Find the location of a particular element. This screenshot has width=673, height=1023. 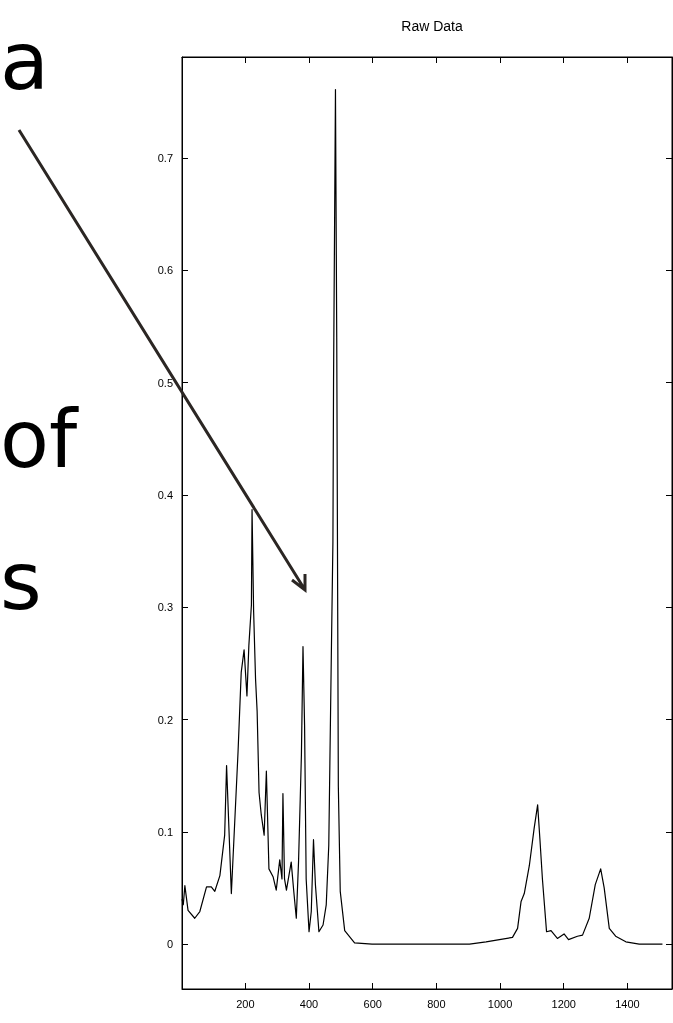

x-tick-label: 600 is located at coordinates (372, 1003).